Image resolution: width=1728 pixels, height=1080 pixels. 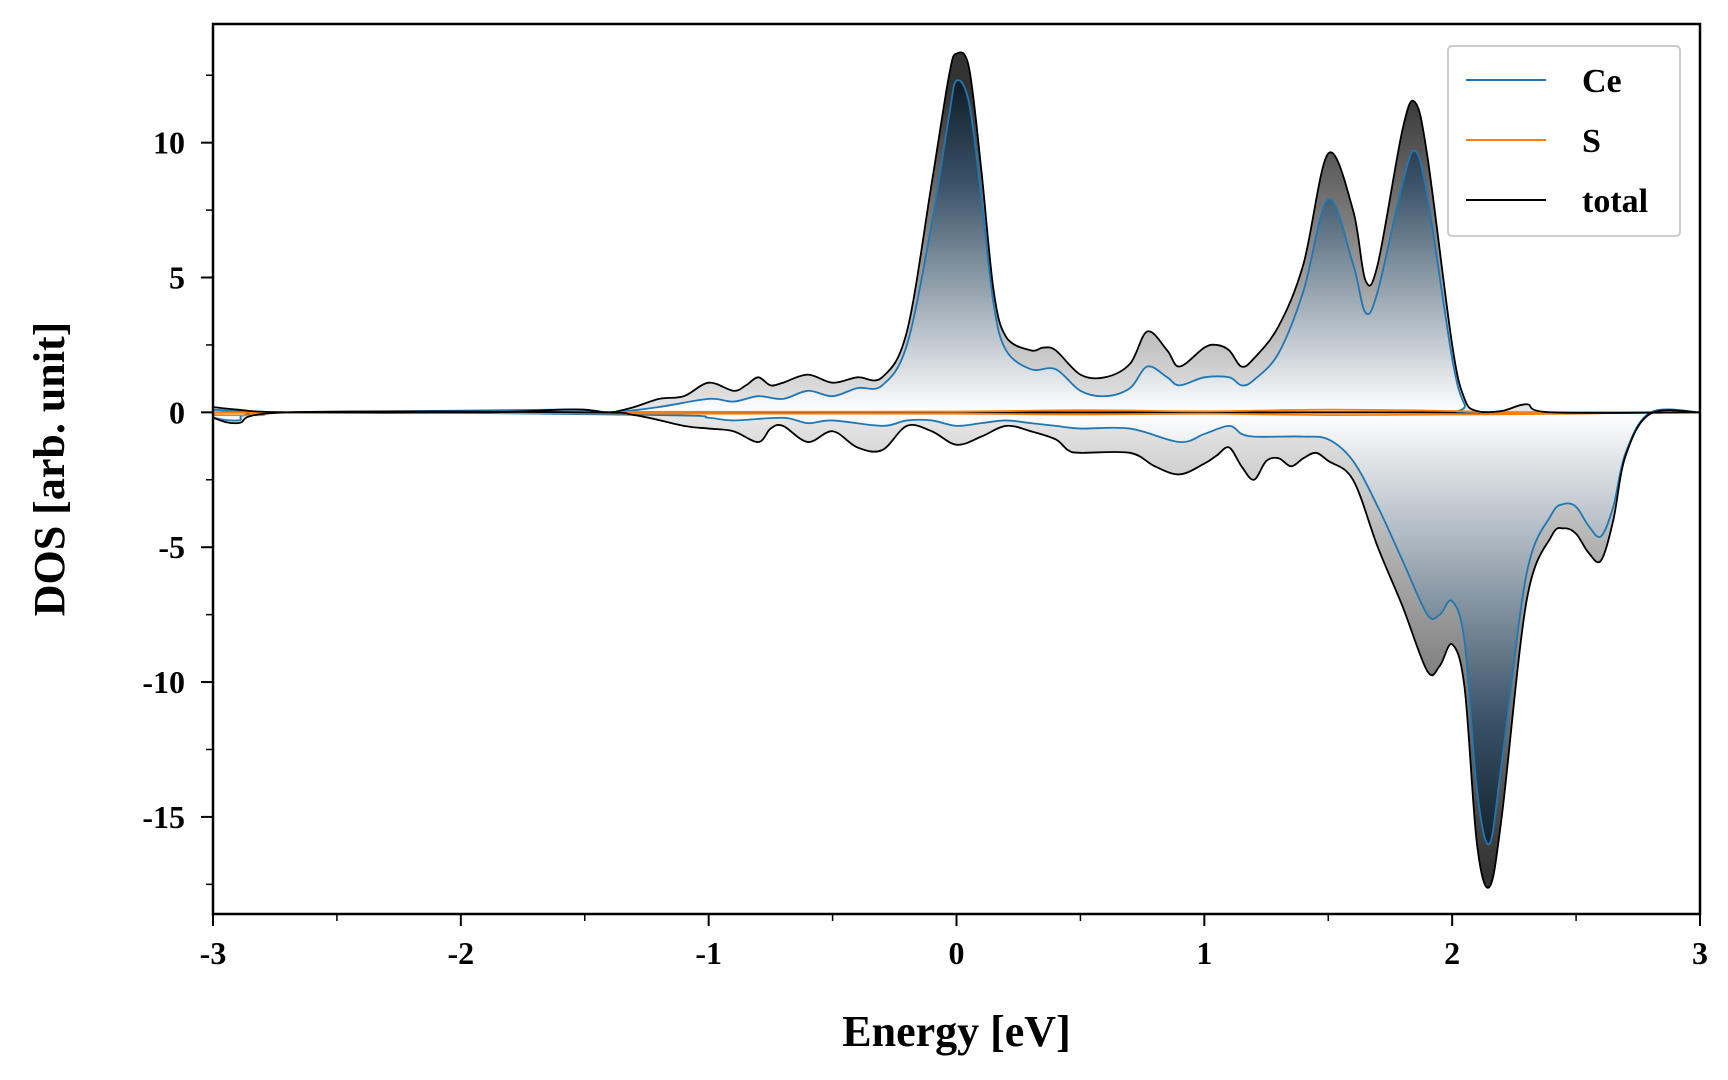 I want to click on legend-label-ce: Ce, so click(x=1602, y=81).